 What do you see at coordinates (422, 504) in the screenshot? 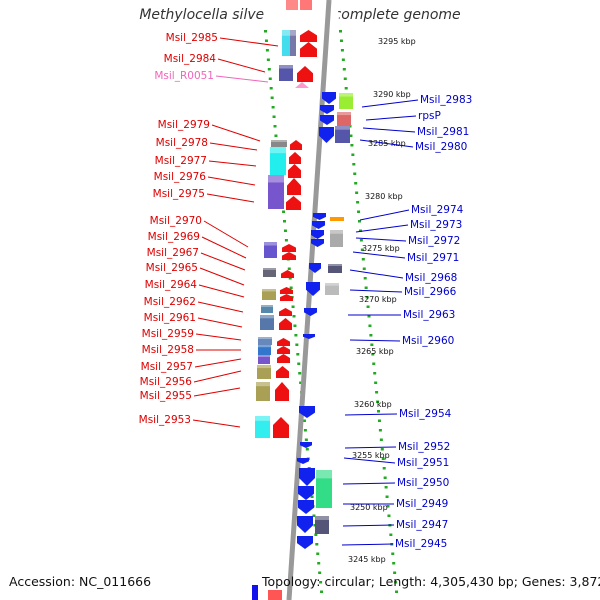
I see `gene-label-msil_2949: Msil_2949` at bounding box center [422, 504].